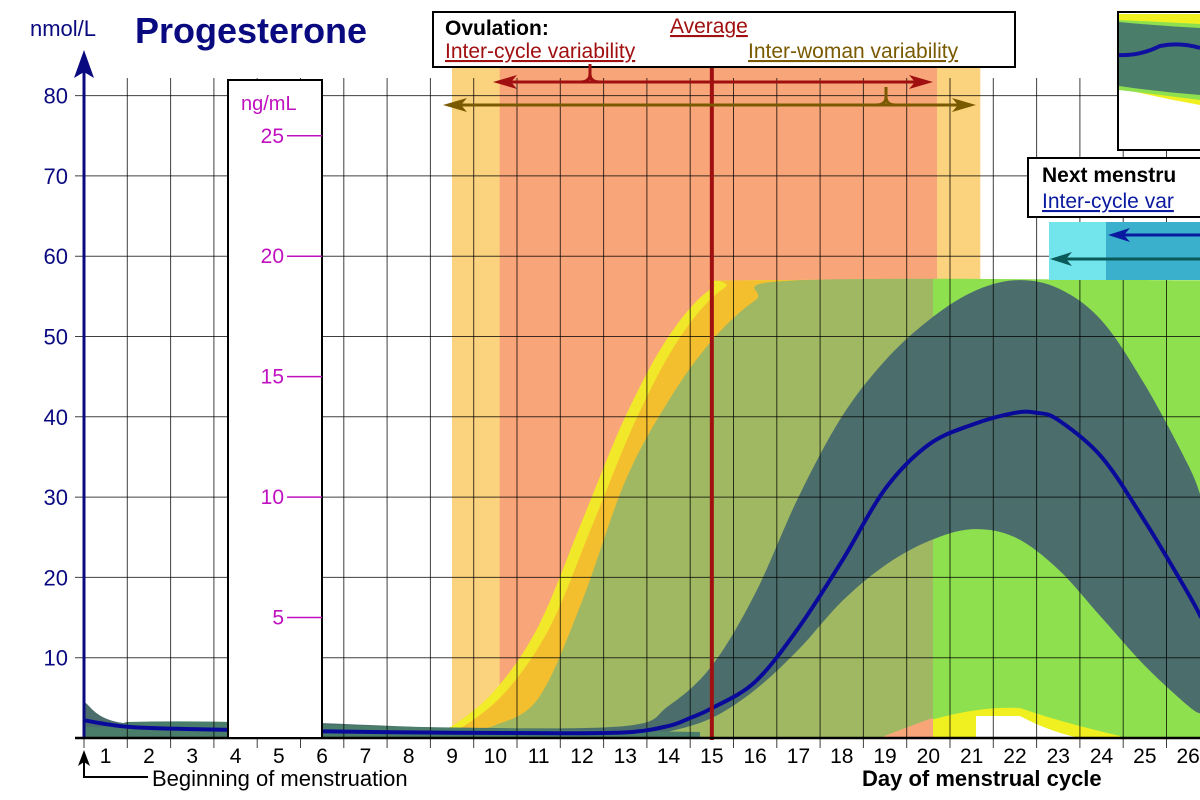 Image resolution: width=1200 pixels, height=800 pixels. I want to click on ng-tick-label: 25, so click(272, 136).